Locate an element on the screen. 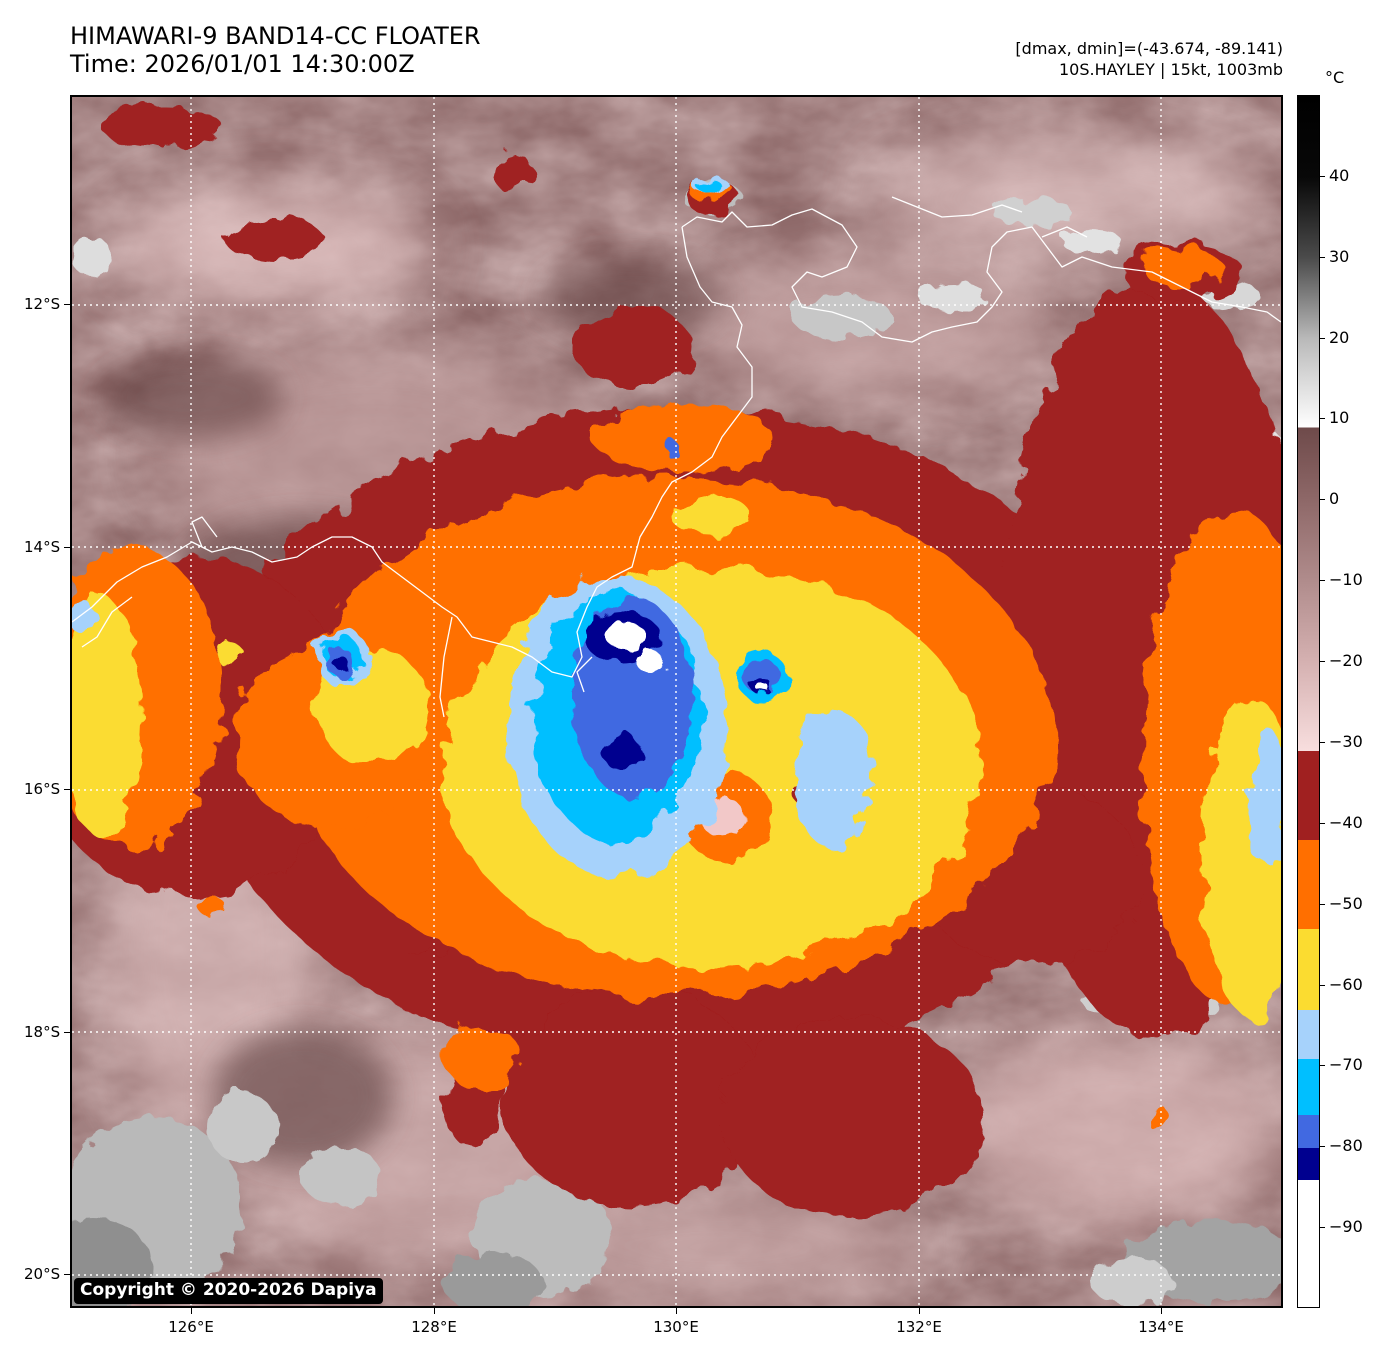 This screenshot has height=1359, width=1388. temperature-colorbar is located at coordinates (1308, 701).